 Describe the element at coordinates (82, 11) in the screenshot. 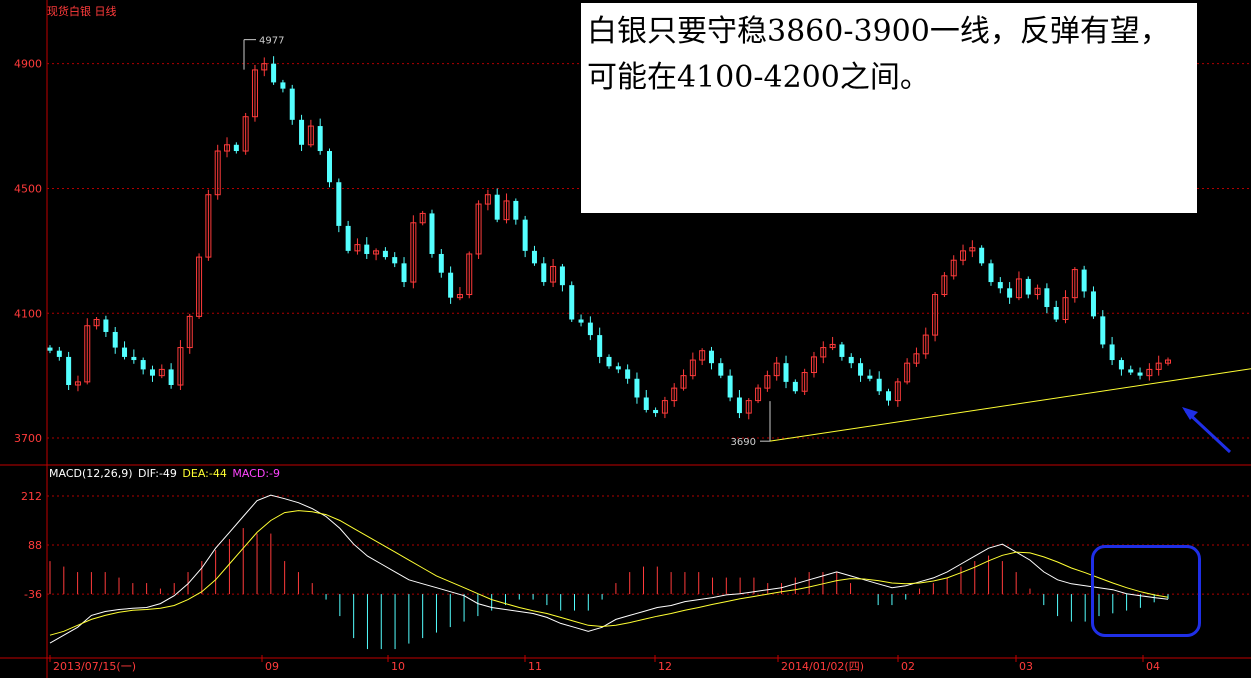

I see `chart-title: 现货白银 日线` at that location.